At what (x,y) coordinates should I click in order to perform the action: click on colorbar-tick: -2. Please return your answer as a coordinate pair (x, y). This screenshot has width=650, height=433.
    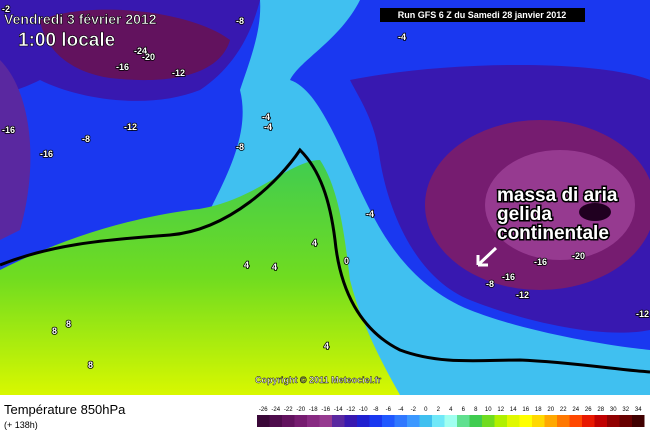
    Looking at the image, I should click on (414, 410).